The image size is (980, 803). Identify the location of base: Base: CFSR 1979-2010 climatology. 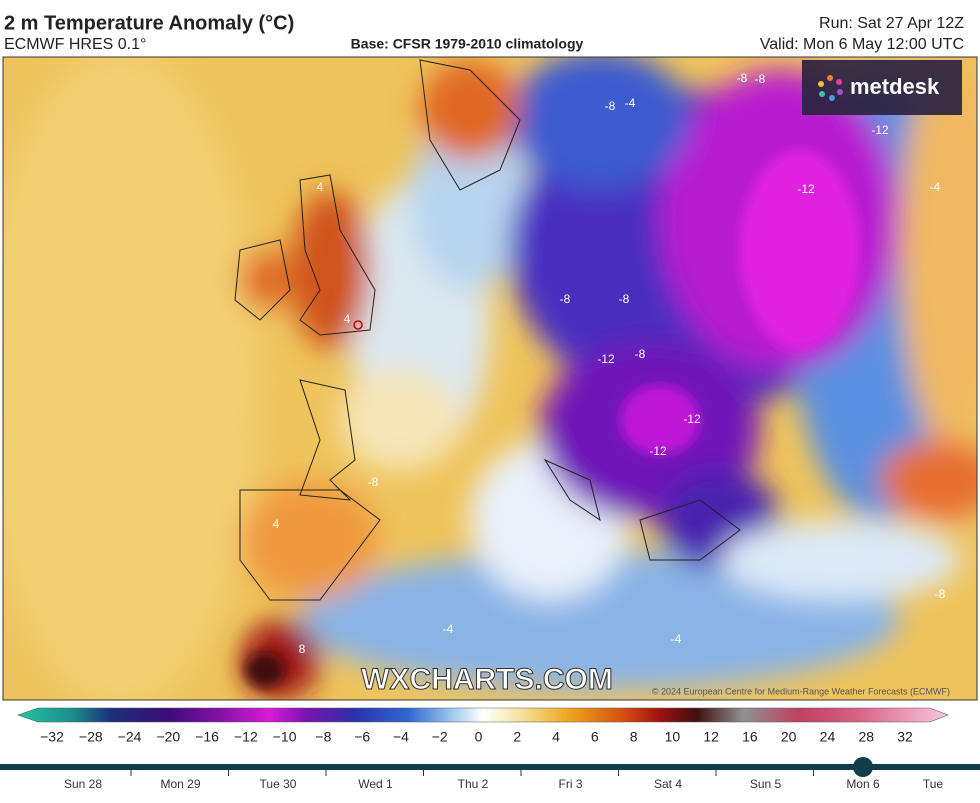
(467, 44).